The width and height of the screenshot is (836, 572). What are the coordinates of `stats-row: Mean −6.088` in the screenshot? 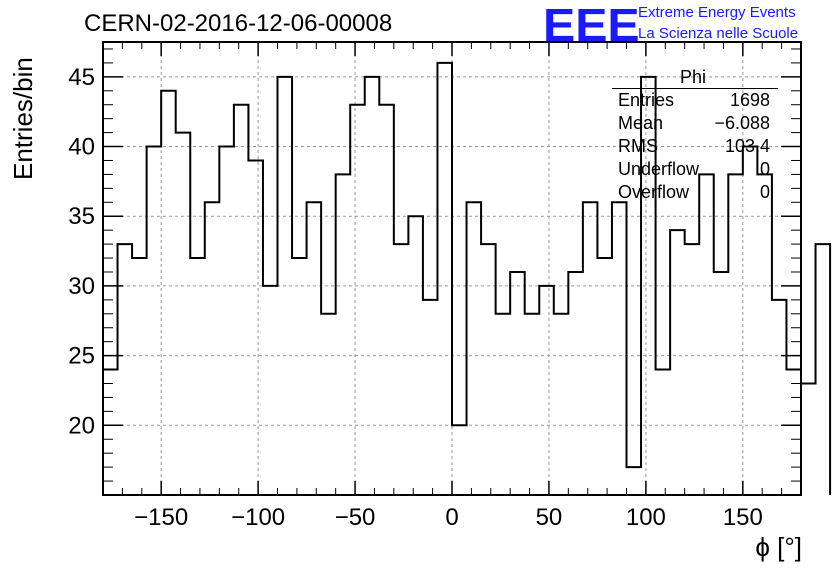 It's located at (693, 123).